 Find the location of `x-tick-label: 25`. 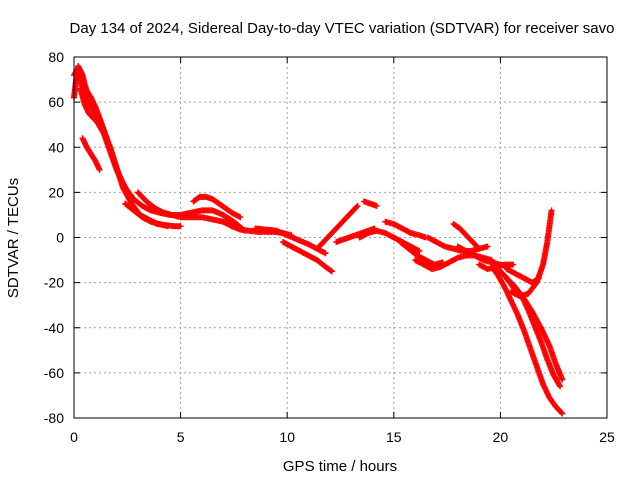

x-tick-label: 25 is located at coordinates (607, 437).